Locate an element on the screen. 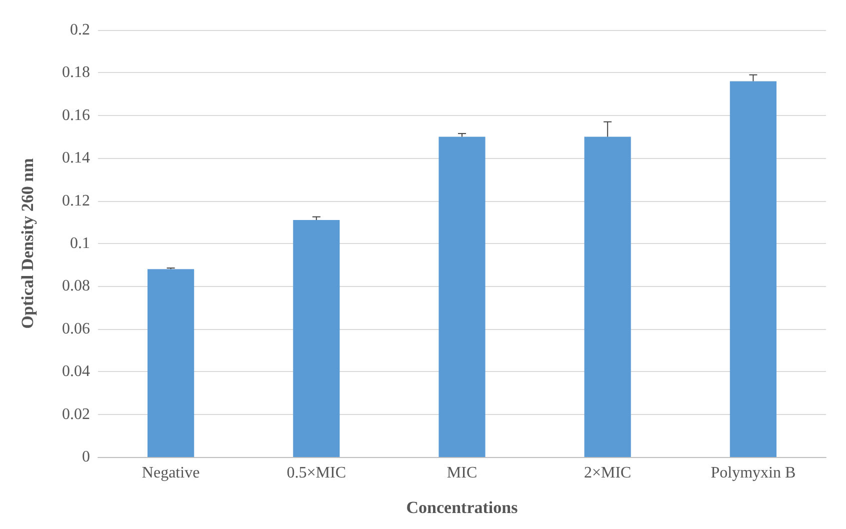 This screenshot has height=529, width=846. y-tick-label: 0.08 is located at coordinates (76, 286).